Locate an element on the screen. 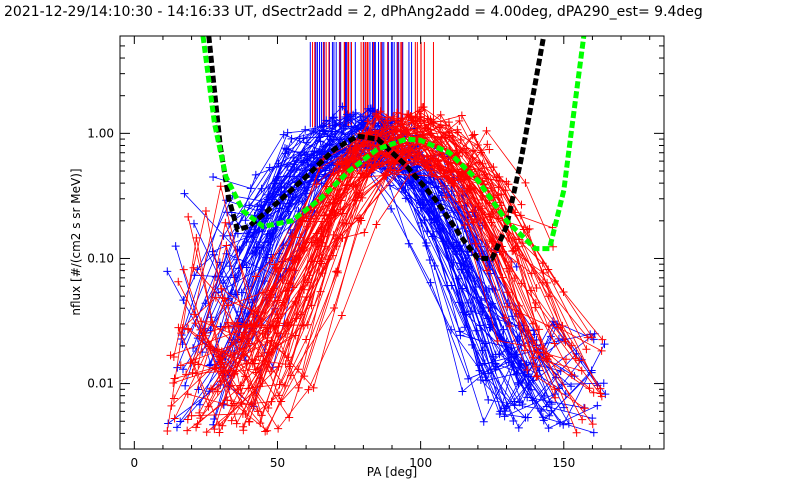  y-axis-label: nflux [#/(cm2 s sr MeV)] is located at coordinates (76, 241).